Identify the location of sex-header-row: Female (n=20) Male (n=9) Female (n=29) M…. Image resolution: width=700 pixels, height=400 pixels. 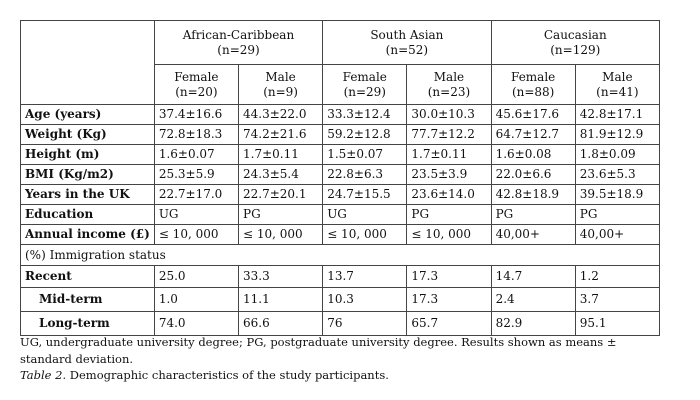
(341, 84).